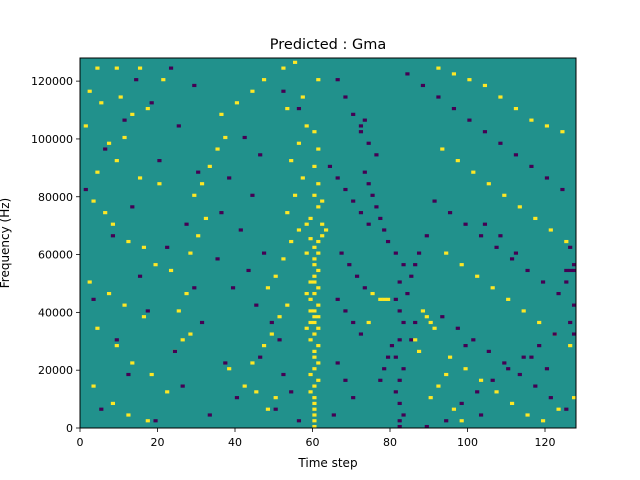  What do you see at coordinates (55, 370) in the screenshot?
I see `y-tick-label: 20000` at bounding box center [55, 370].